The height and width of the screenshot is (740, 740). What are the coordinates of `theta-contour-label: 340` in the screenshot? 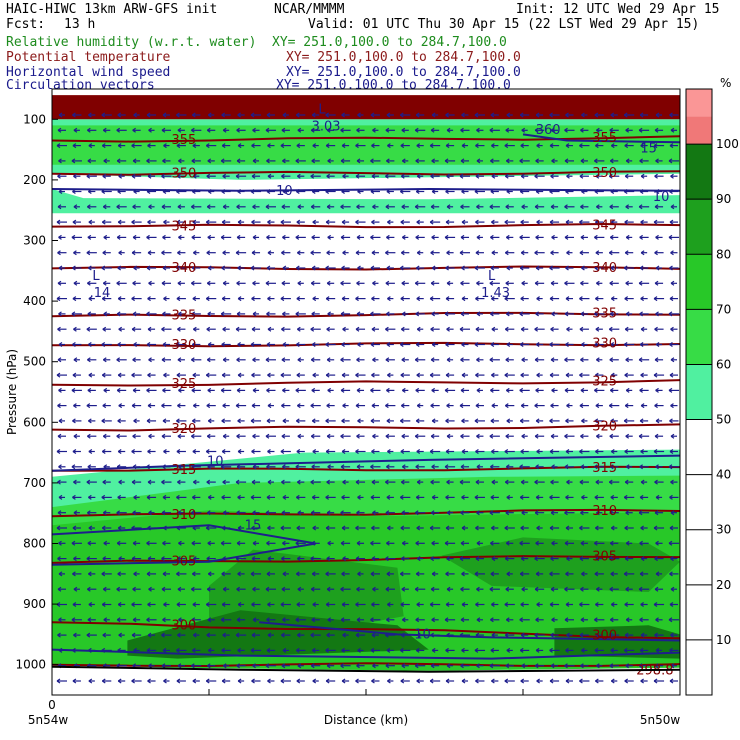 It's located at (183, 268).